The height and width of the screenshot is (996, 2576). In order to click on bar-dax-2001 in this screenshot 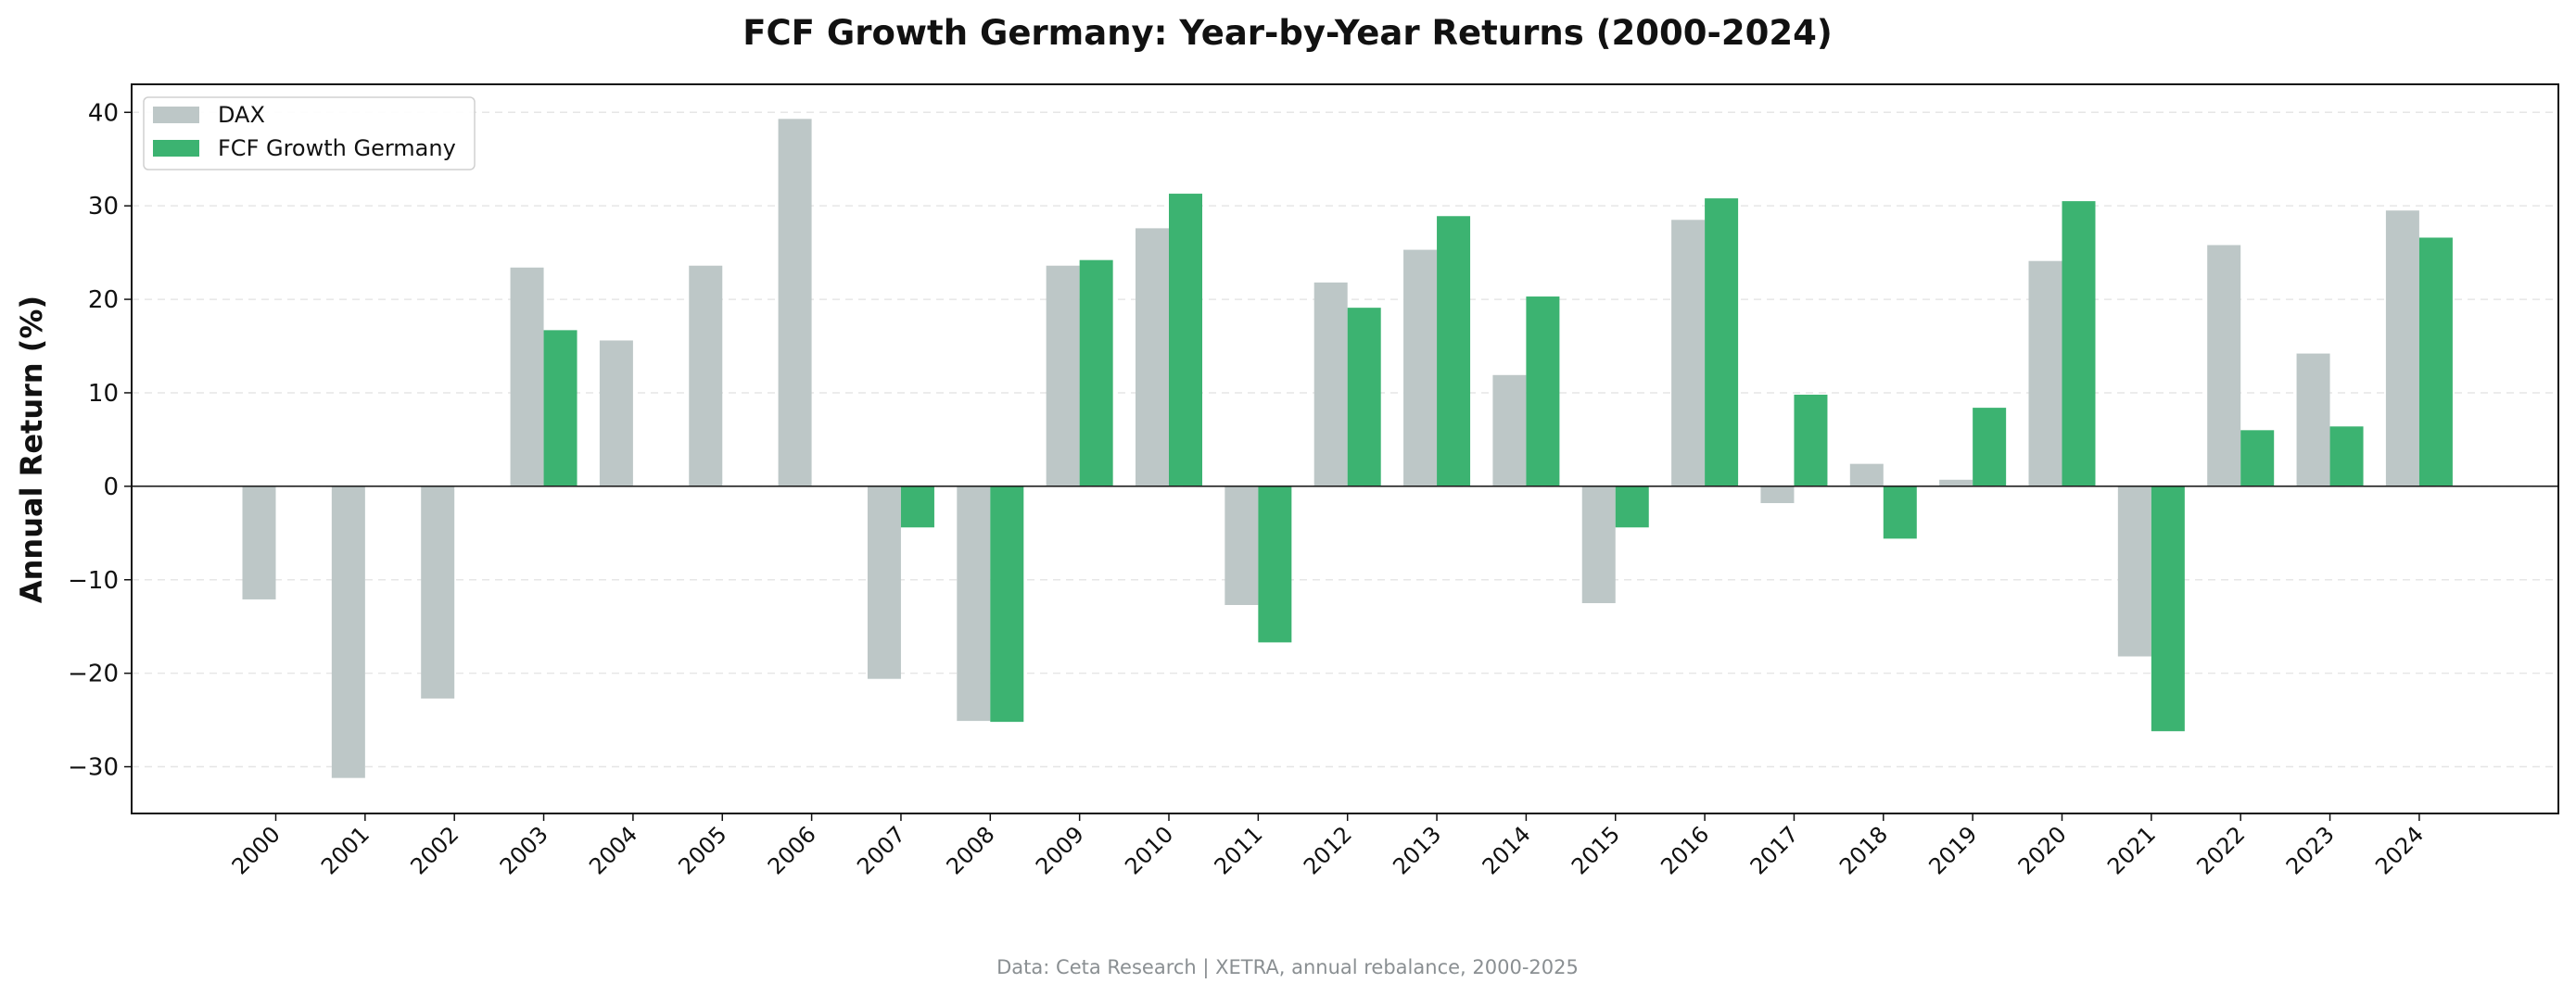, I will do `click(348, 632)`.